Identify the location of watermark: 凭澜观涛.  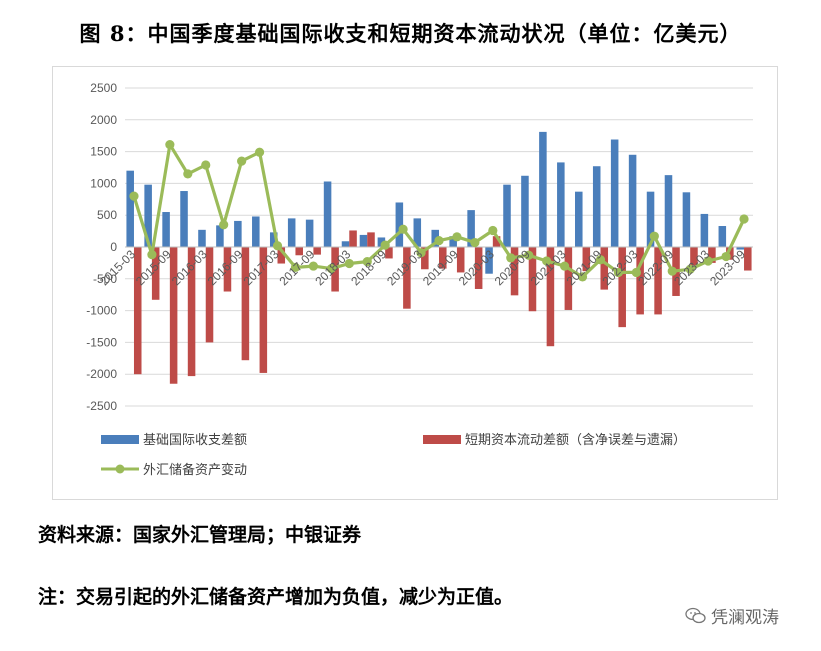
(732, 615).